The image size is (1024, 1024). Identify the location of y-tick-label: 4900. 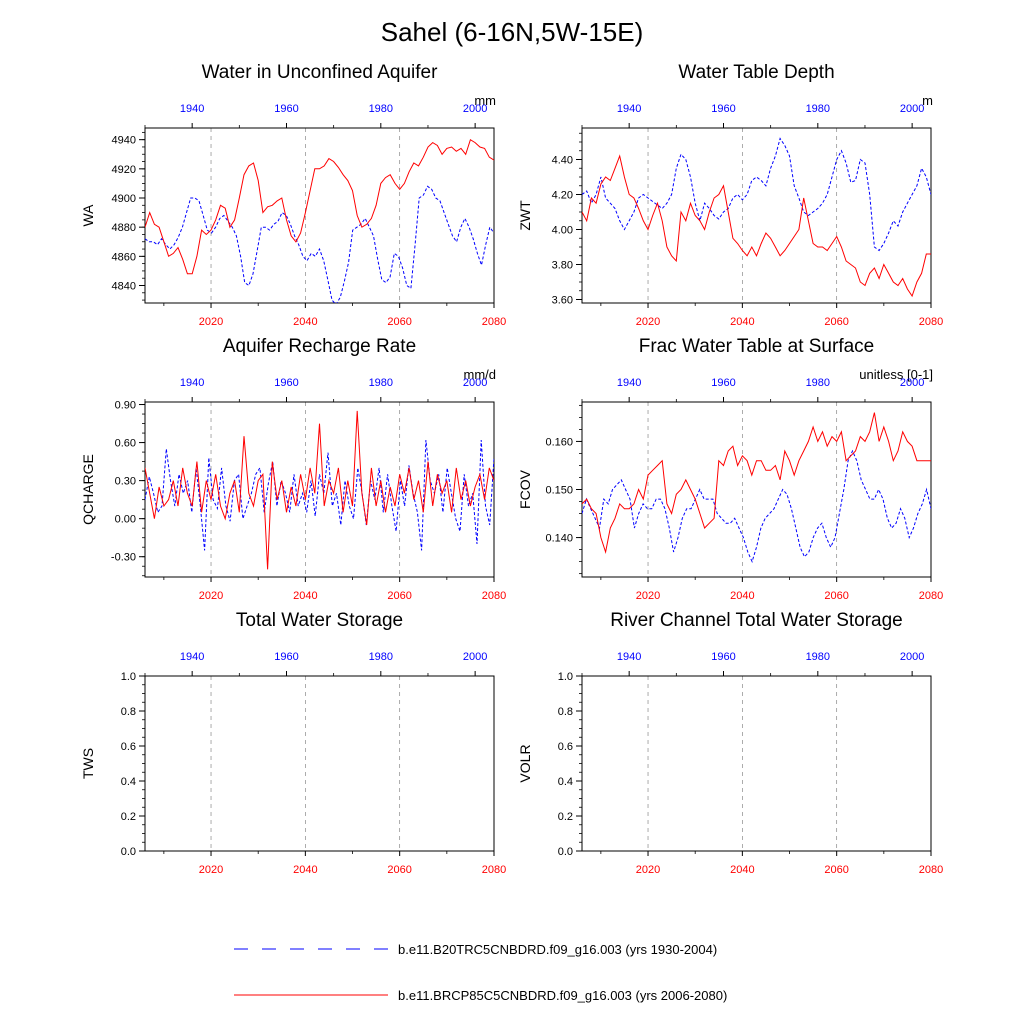
(124, 199).